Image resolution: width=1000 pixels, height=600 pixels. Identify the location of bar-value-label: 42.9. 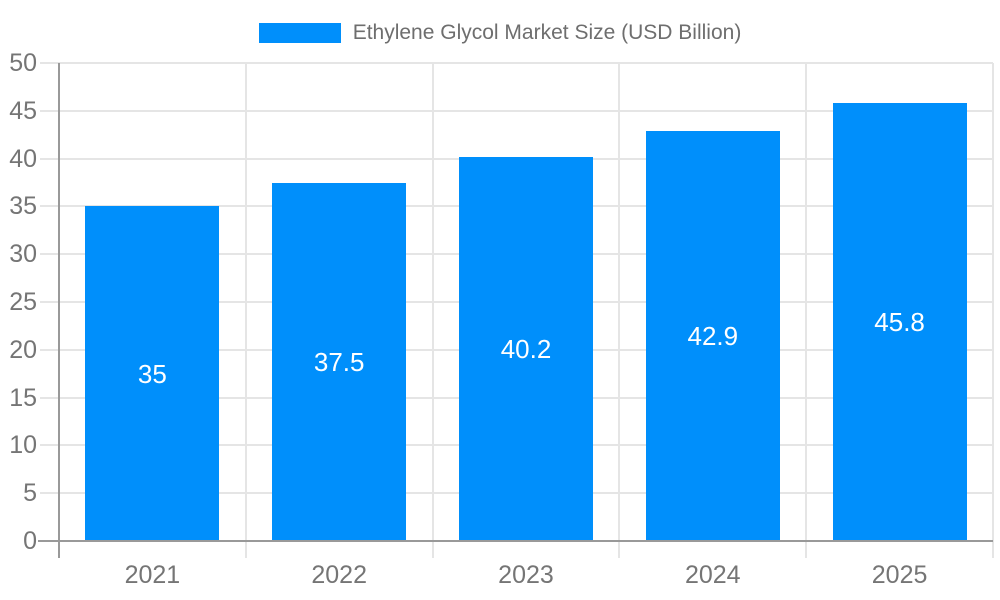
(713, 335).